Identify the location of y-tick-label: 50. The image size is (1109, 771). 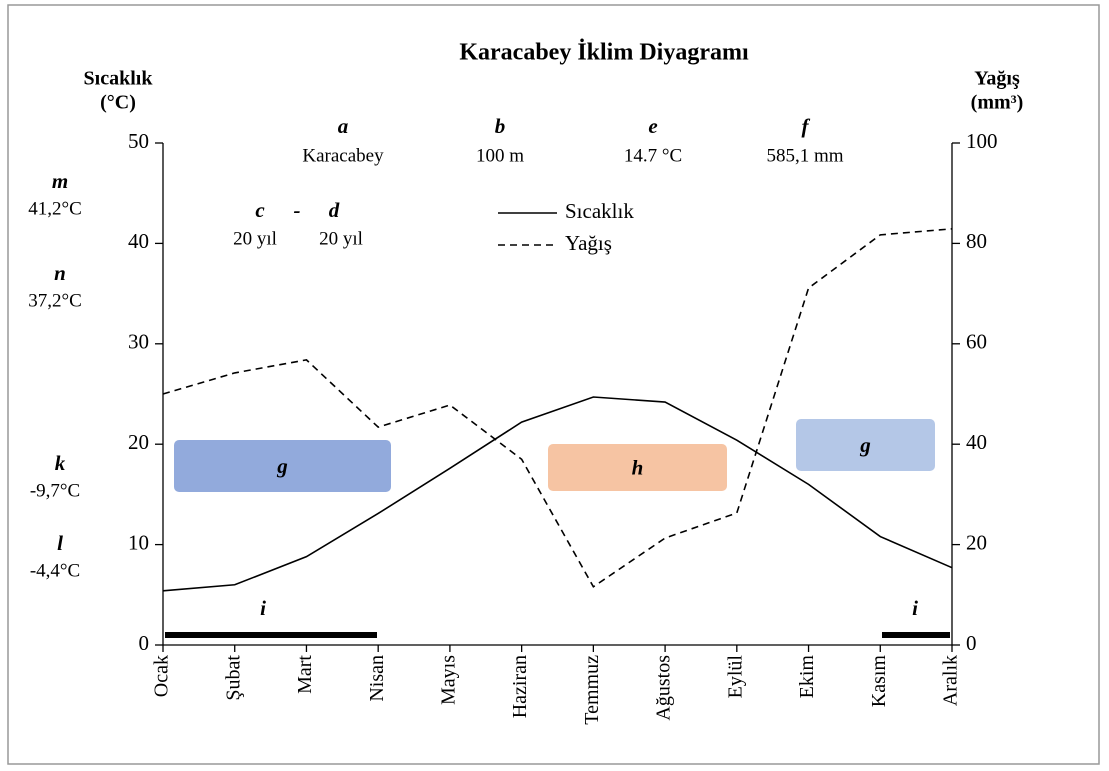
(138, 141).